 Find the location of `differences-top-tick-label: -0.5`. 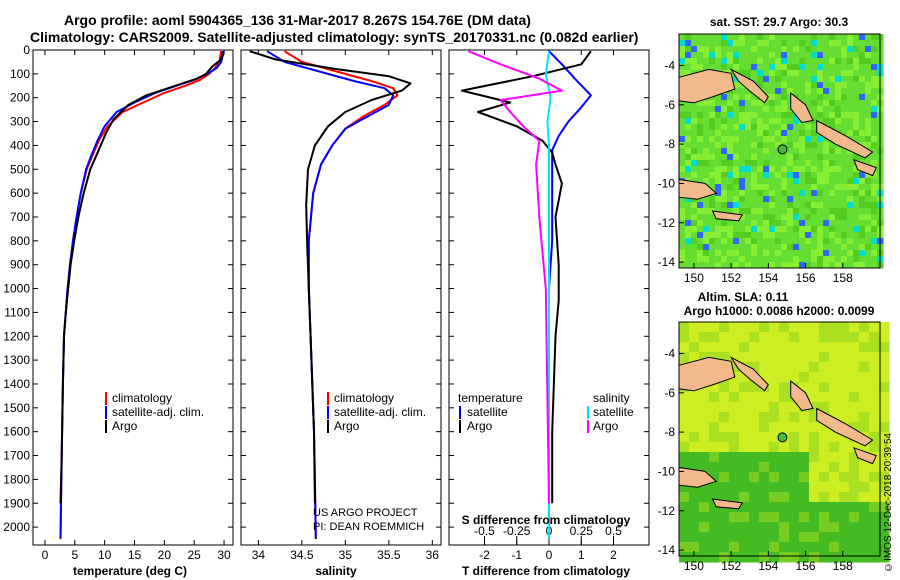

differences-top-tick-label: -0.5 is located at coordinates (484, 531).